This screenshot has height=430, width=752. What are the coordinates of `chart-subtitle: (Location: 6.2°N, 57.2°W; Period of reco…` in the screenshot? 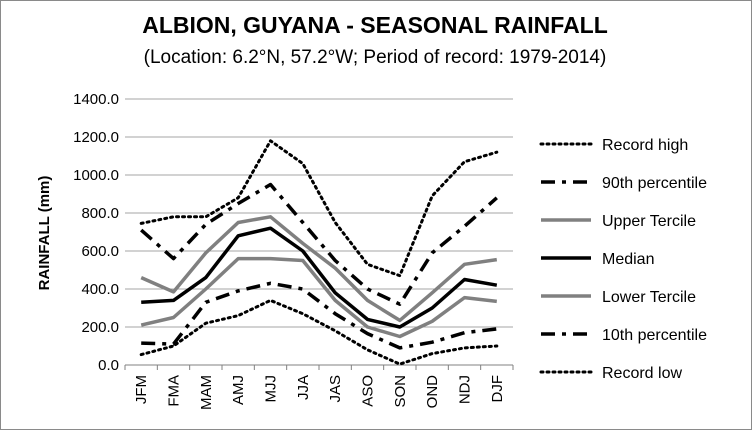 It's located at (375, 57).